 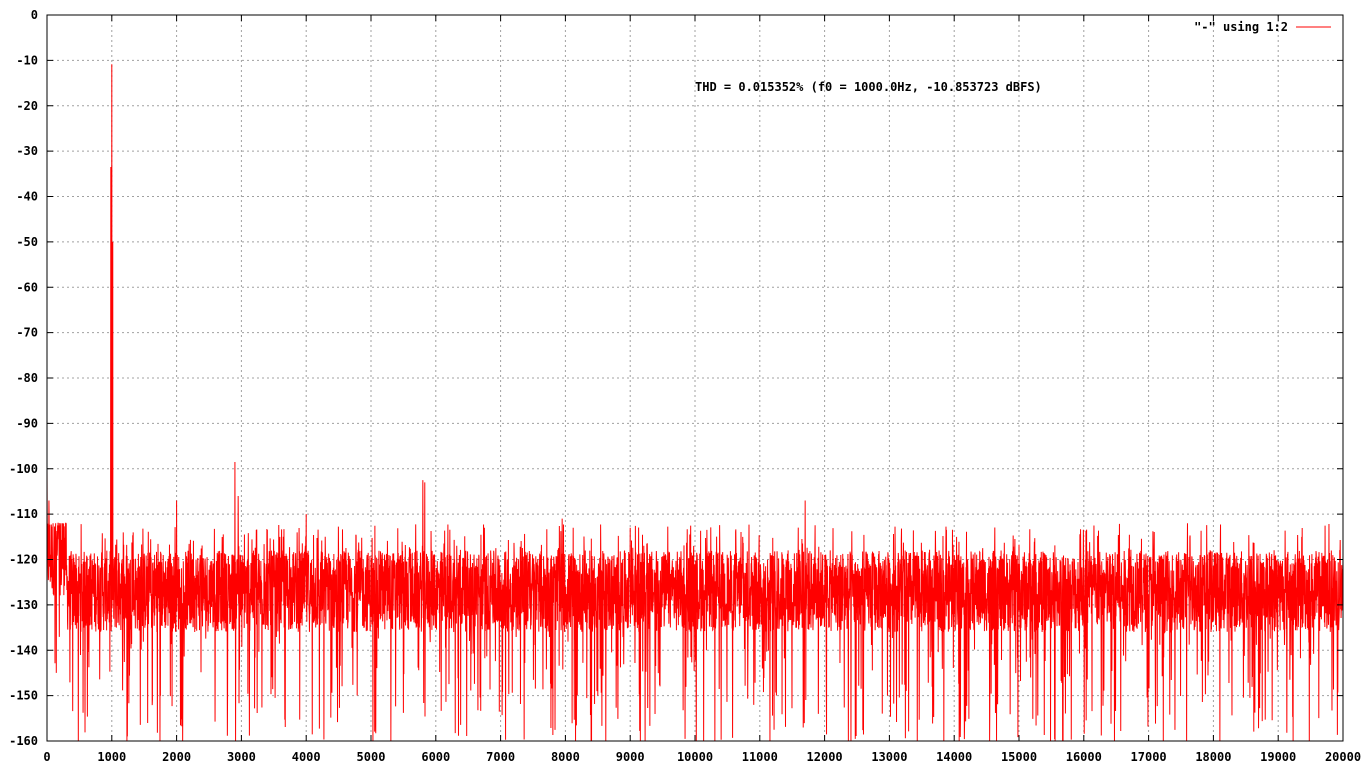 What do you see at coordinates (889, 757) in the screenshot?
I see `x-tick-label: 13000` at bounding box center [889, 757].